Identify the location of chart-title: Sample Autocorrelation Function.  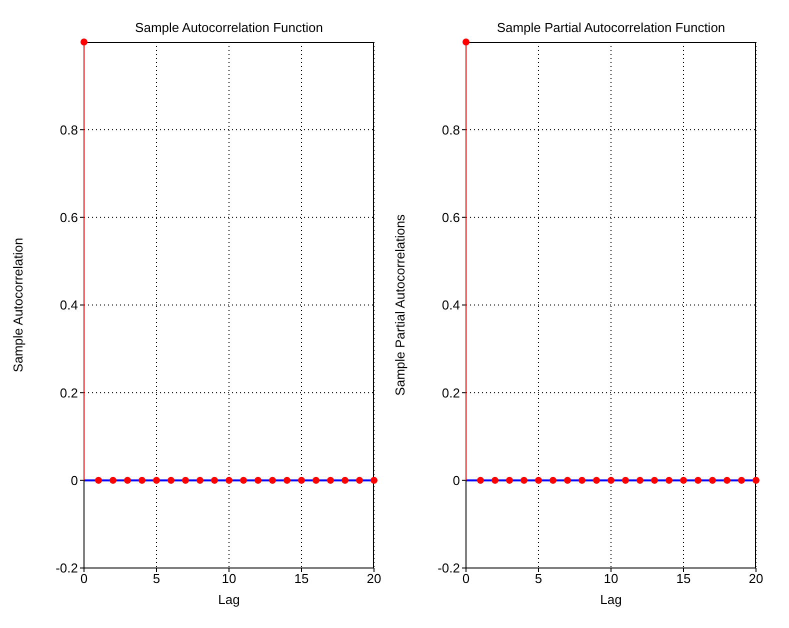
(229, 27).